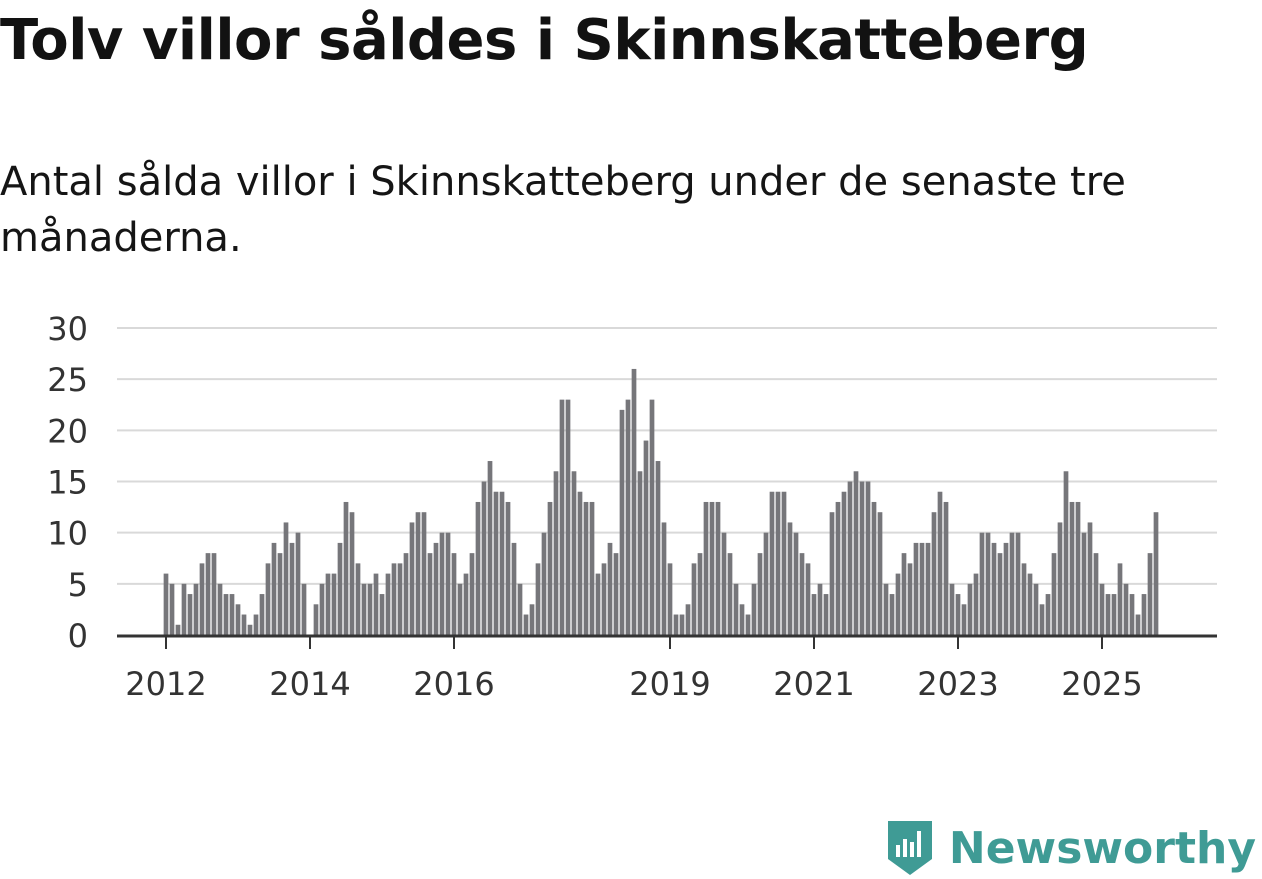  I want to click on newsworthy-logo: Newsworthy, so click(1070, 848).